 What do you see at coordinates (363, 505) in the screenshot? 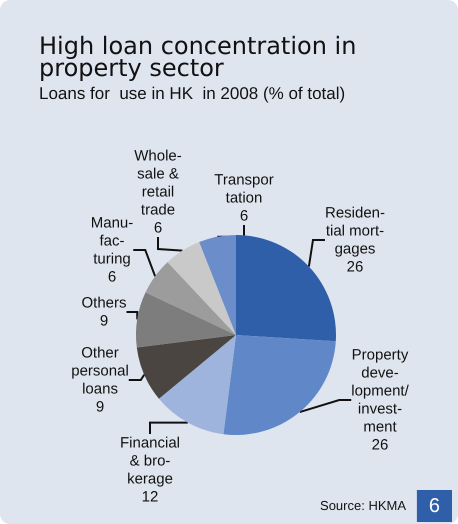
I see `source-note: Source: HKMA` at bounding box center [363, 505].